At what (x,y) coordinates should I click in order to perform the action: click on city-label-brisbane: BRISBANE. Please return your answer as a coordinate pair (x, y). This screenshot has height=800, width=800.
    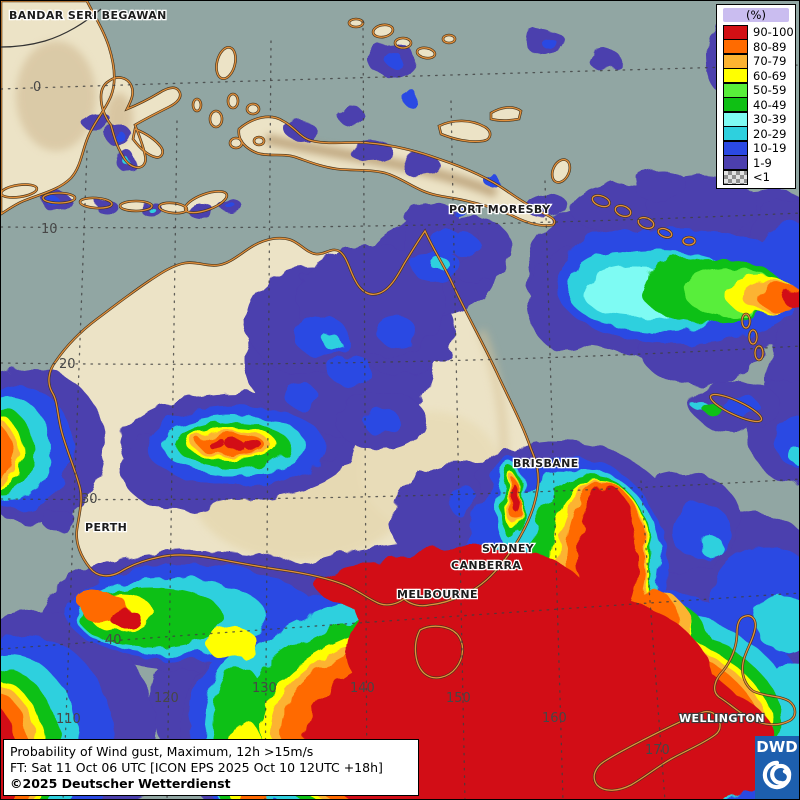
    Looking at the image, I should click on (546, 463).